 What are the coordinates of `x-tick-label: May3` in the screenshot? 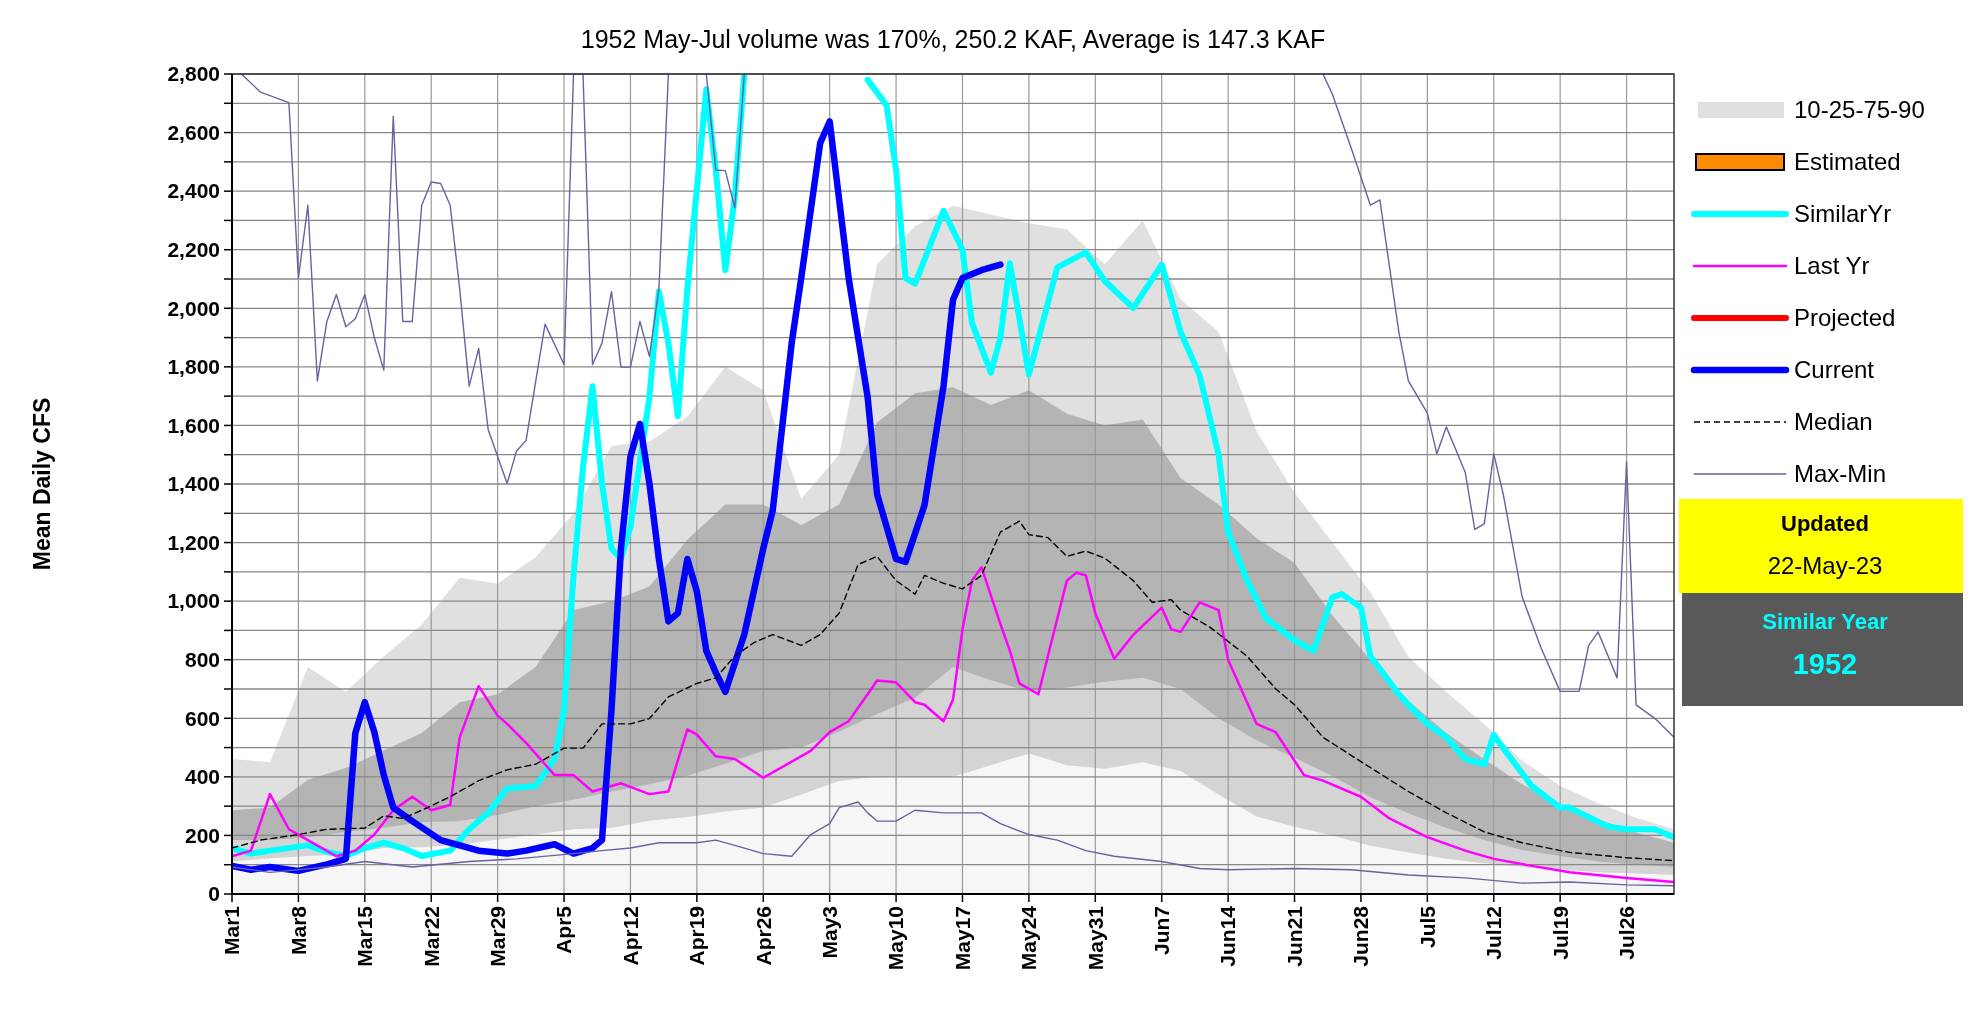 It's located at (830, 932).